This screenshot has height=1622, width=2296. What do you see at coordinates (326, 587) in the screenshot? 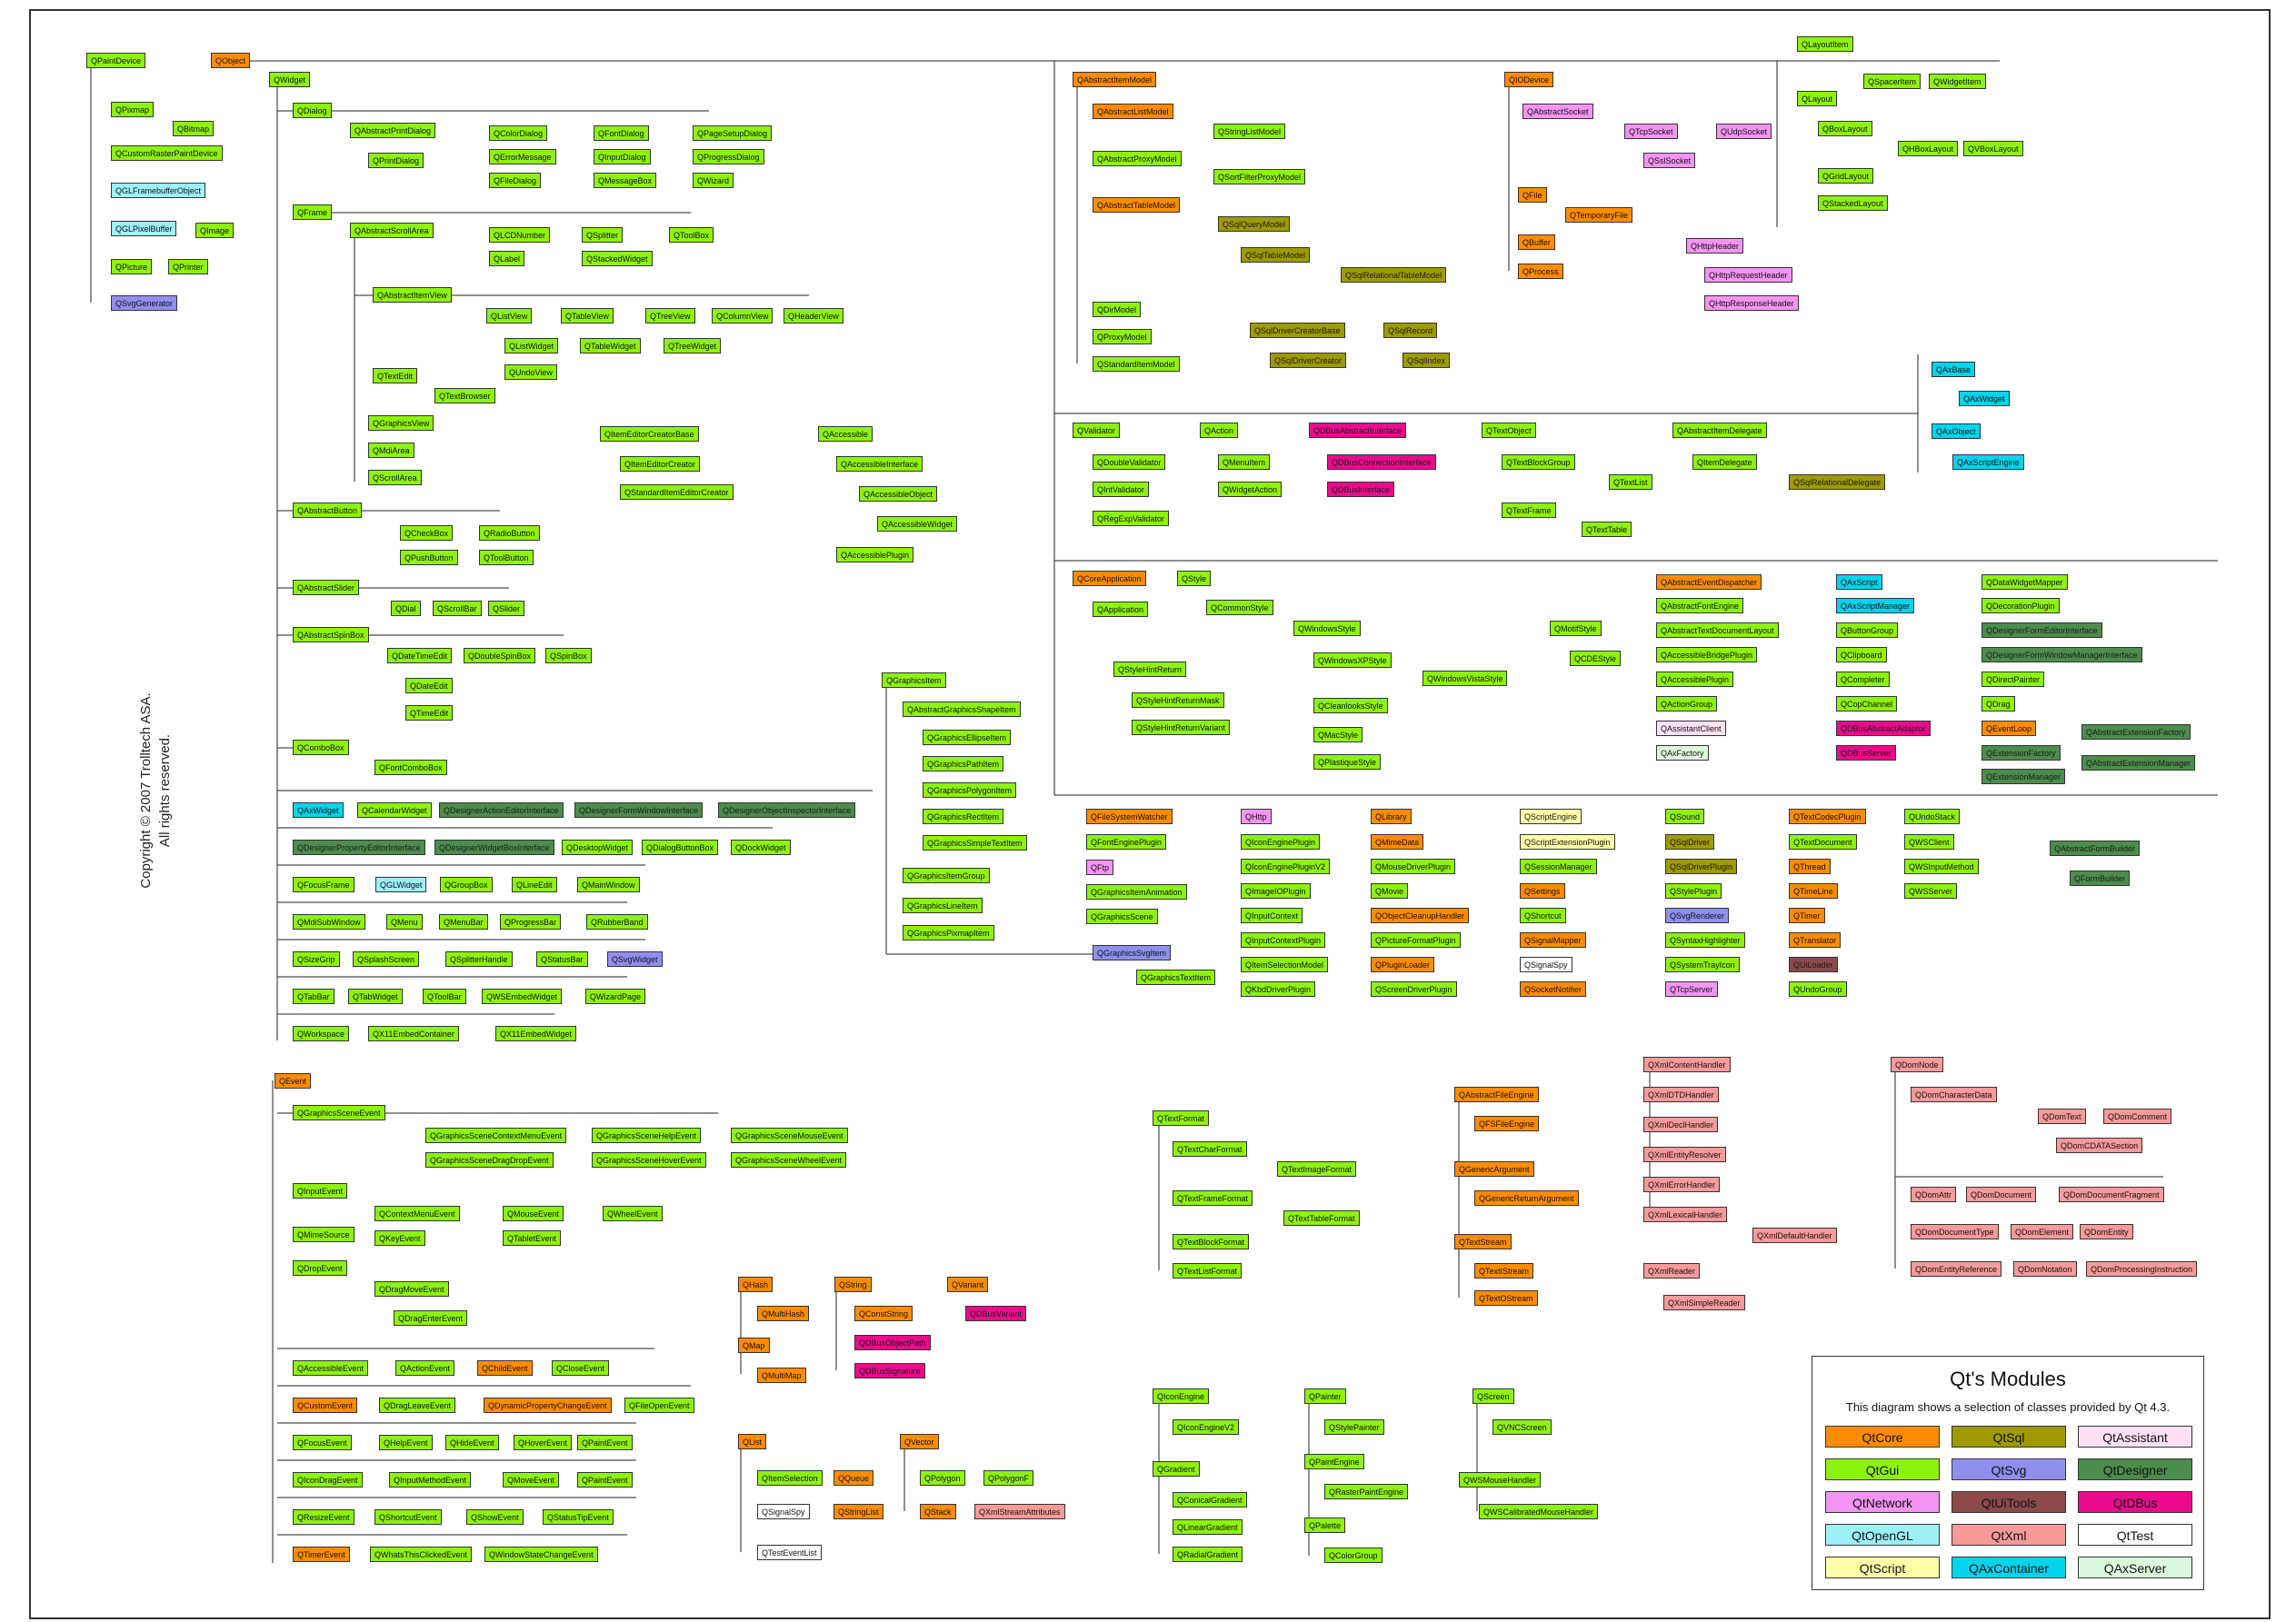
I see `class-qabstractslider: QAbstractSlider` at bounding box center [326, 587].